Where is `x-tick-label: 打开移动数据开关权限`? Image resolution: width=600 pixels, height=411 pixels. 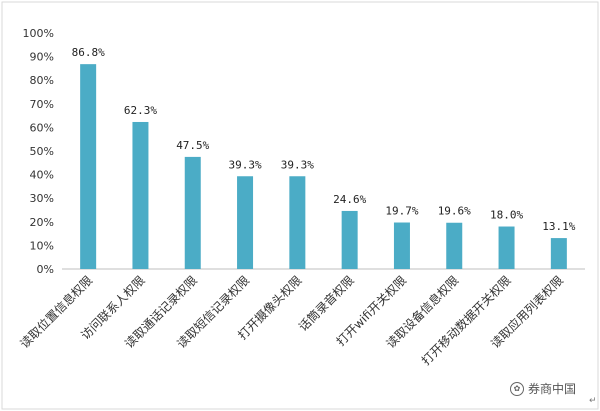
x-tick-label: 打开移动数据开关权限 is located at coordinates (465, 320).